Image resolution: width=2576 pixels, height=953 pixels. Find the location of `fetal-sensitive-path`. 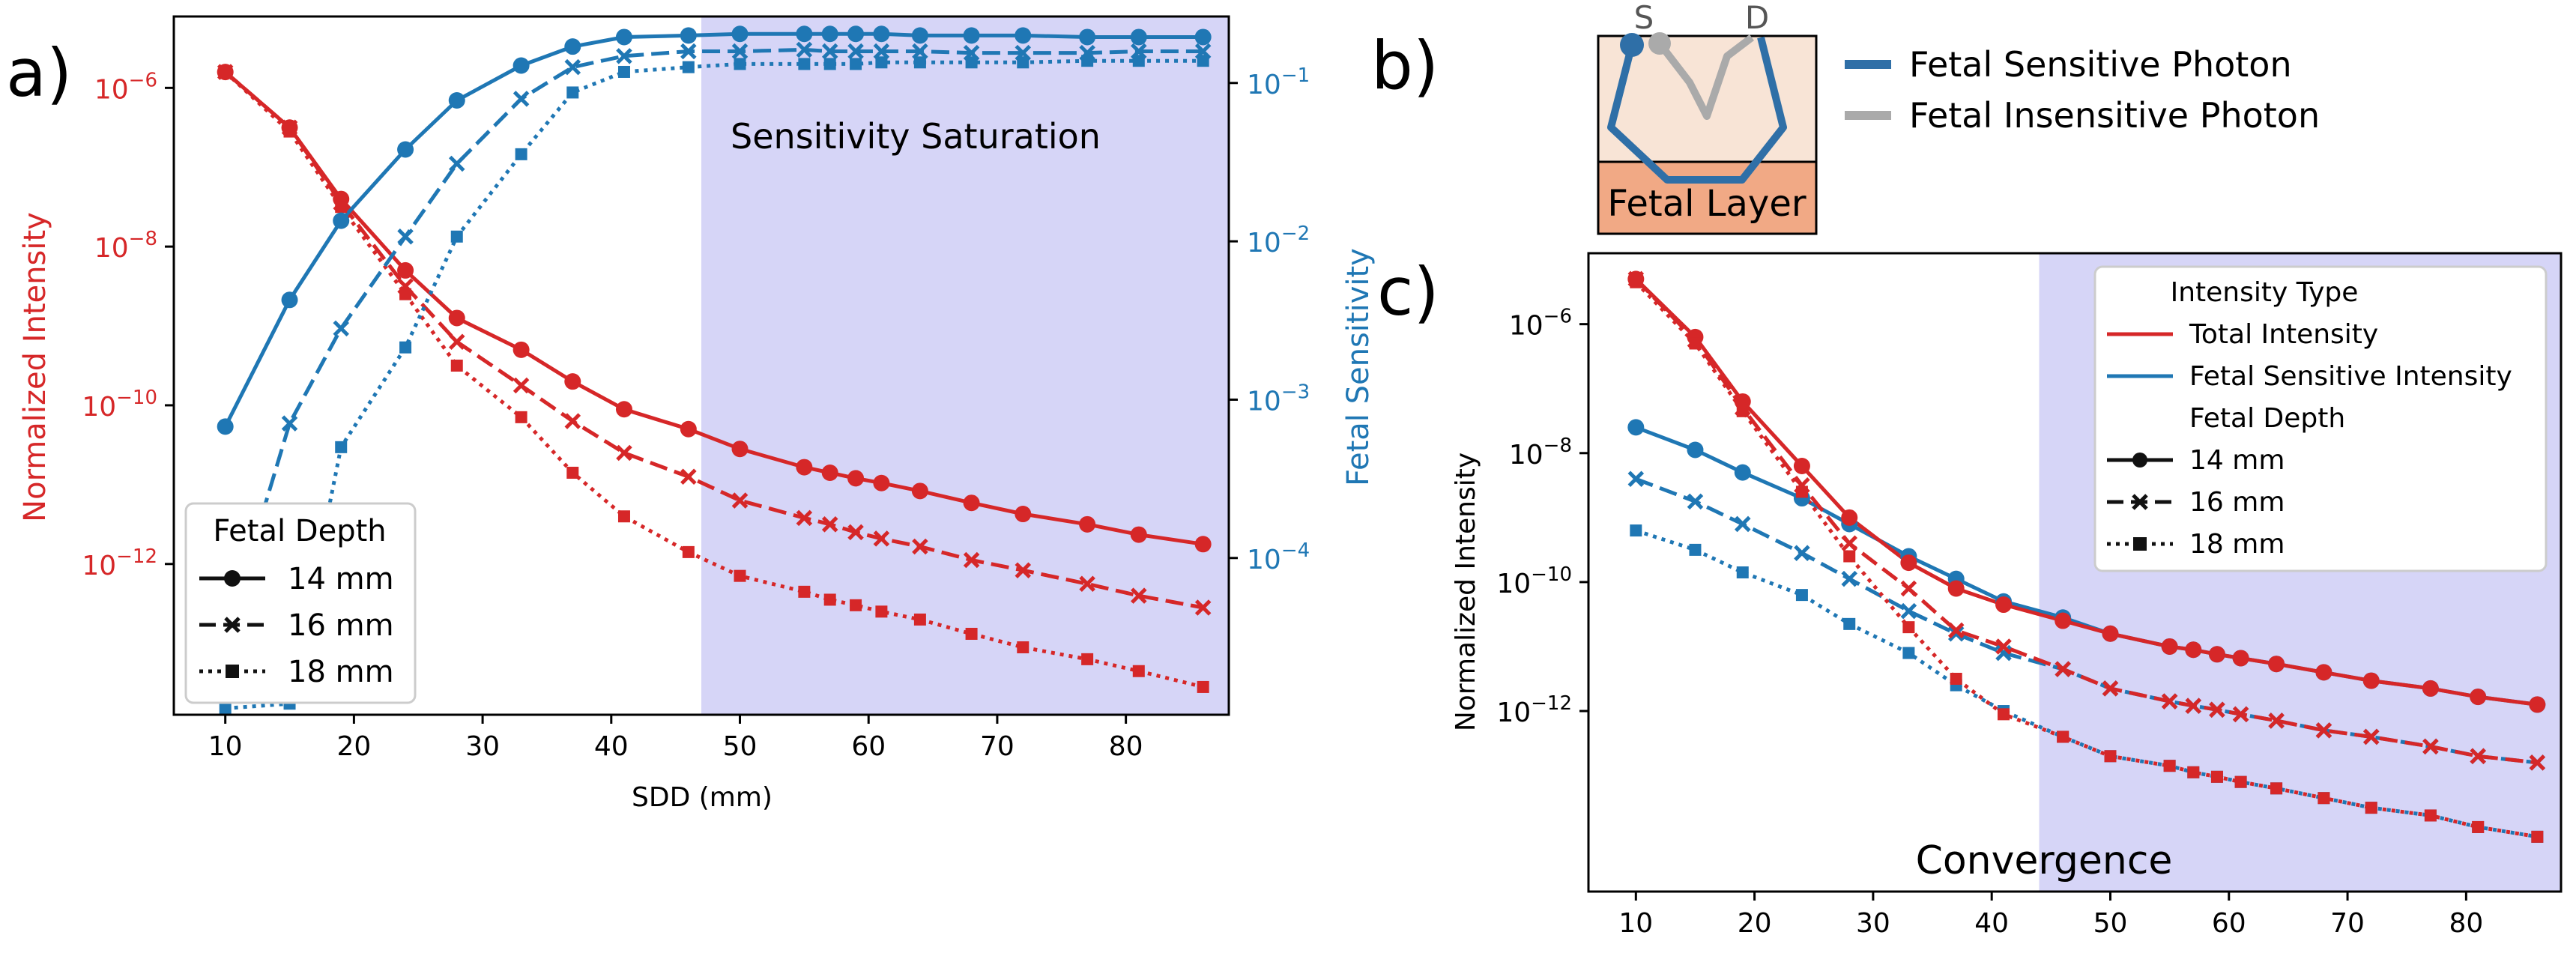

fetal-sensitive-path is located at coordinates (1697, 110).